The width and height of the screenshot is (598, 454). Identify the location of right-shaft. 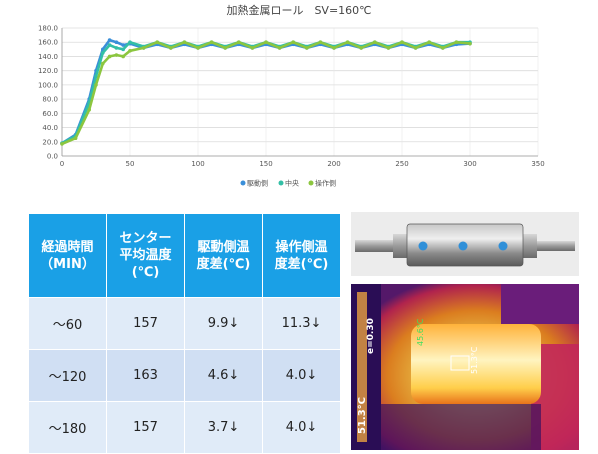
(556, 246).